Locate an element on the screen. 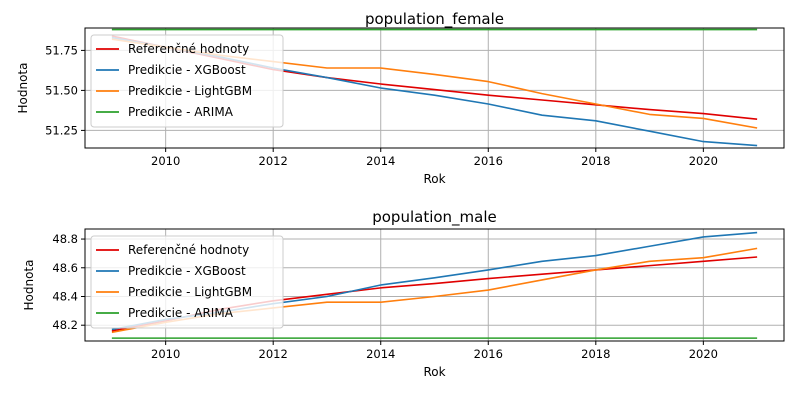  y-tick-label: 51.25 is located at coordinates (61, 130).